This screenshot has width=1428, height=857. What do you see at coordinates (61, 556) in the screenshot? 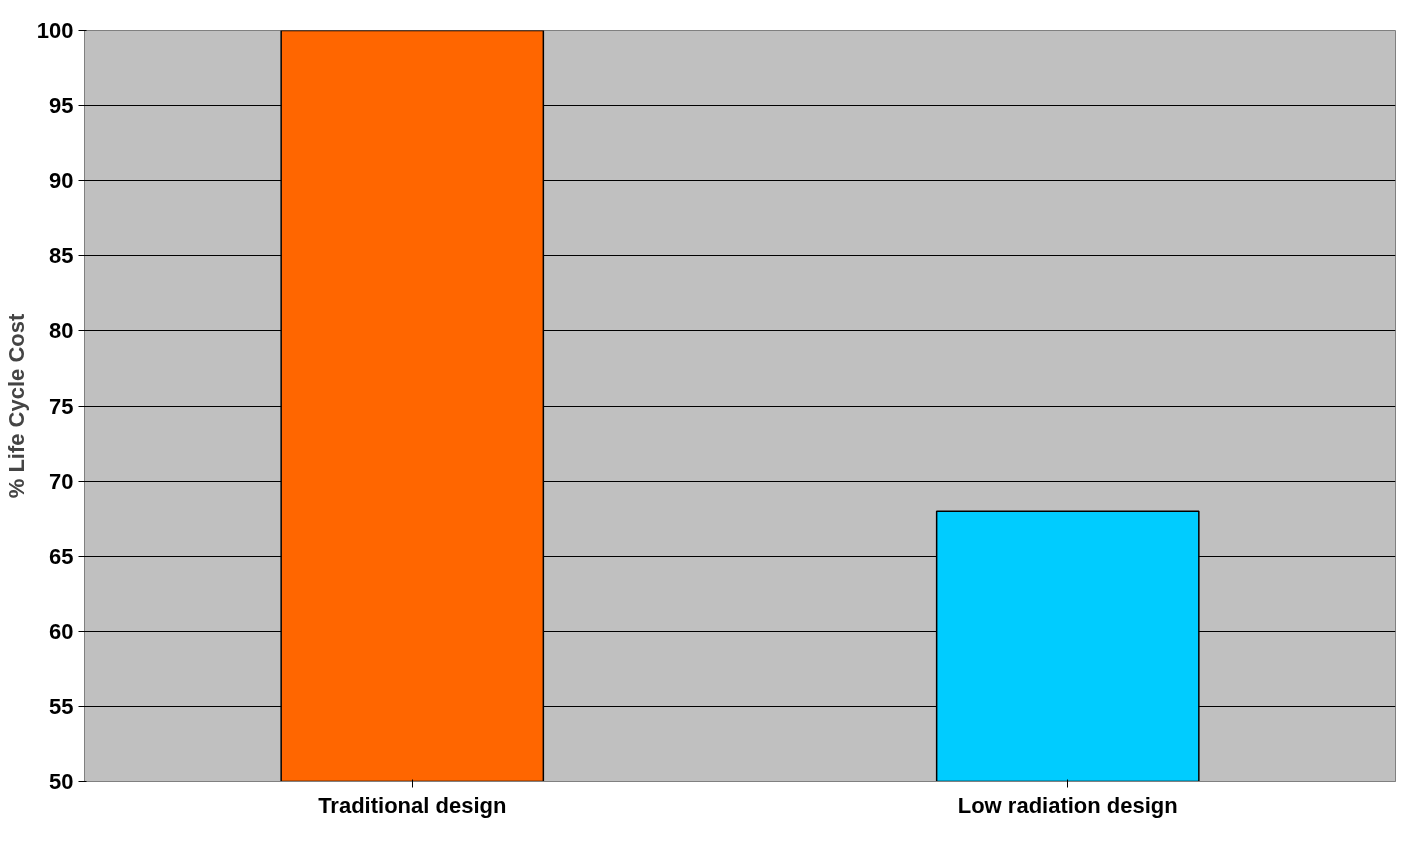
I see `y-tick-label: 65` at bounding box center [61, 556].